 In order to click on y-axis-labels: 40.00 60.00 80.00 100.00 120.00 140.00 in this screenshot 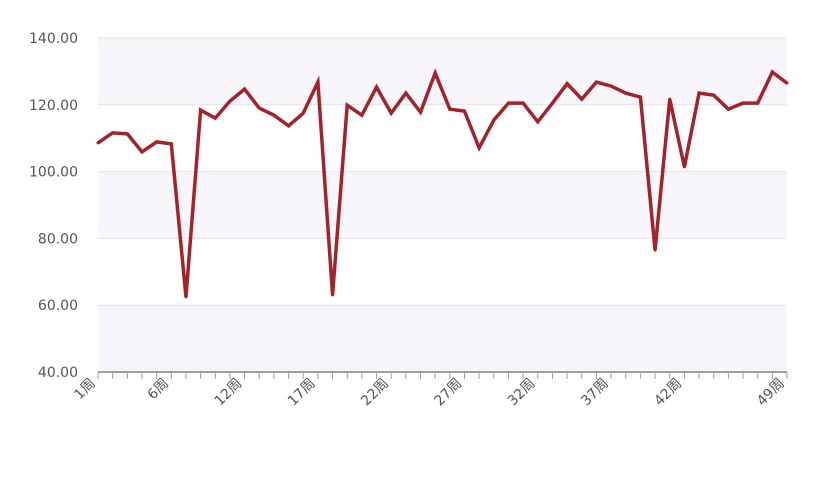, I will do `click(53, 206)`.